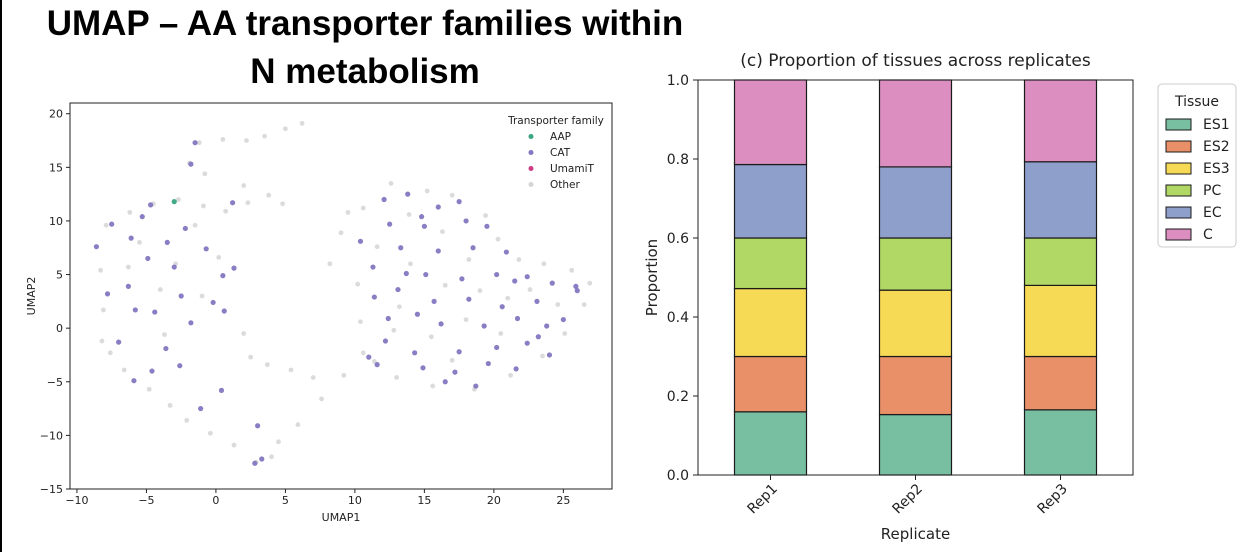 The image size is (1246, 552). I want to click on umap-y-tick-label: −10, so click(51, 435).